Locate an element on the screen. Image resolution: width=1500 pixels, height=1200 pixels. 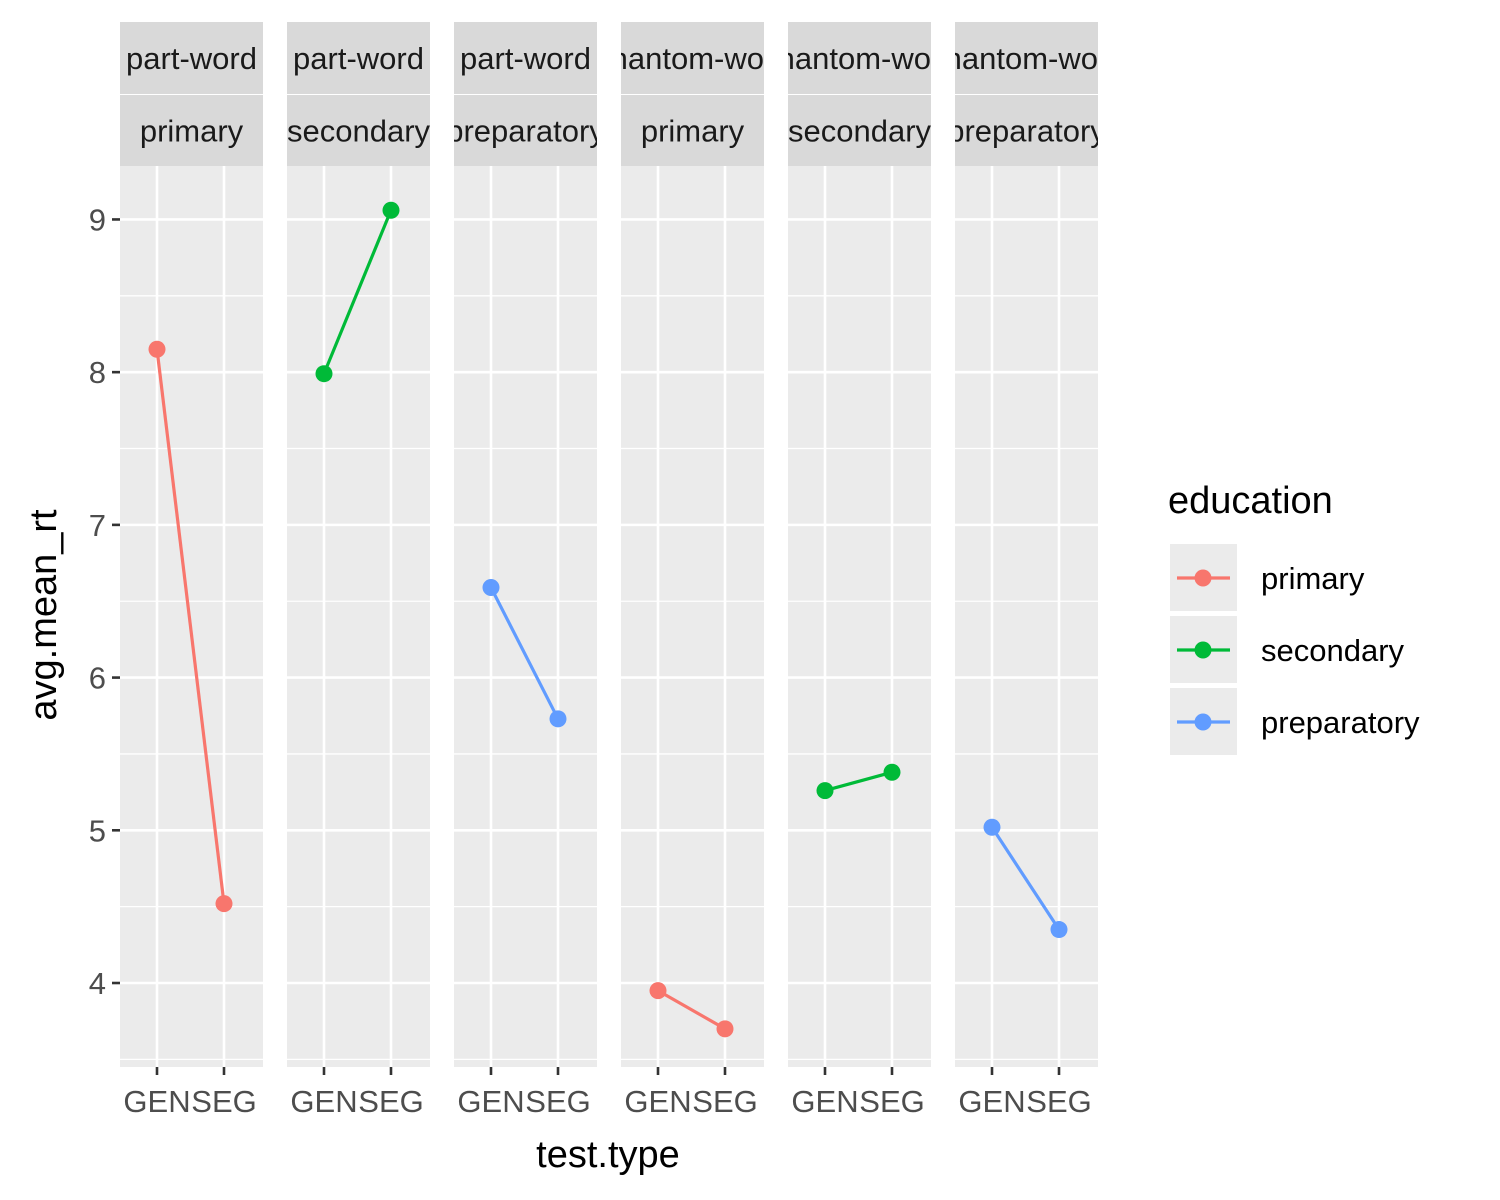
facet-panel-2: part-word secondary GEN SEG is located at coordinates (359, 570).